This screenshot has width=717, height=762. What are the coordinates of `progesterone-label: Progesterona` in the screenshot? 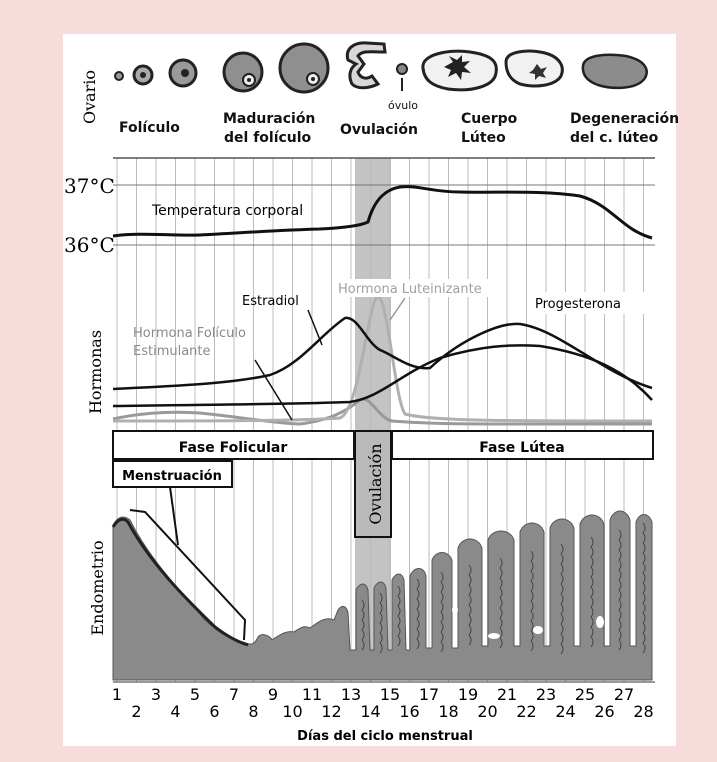 It's located at (578, 304).